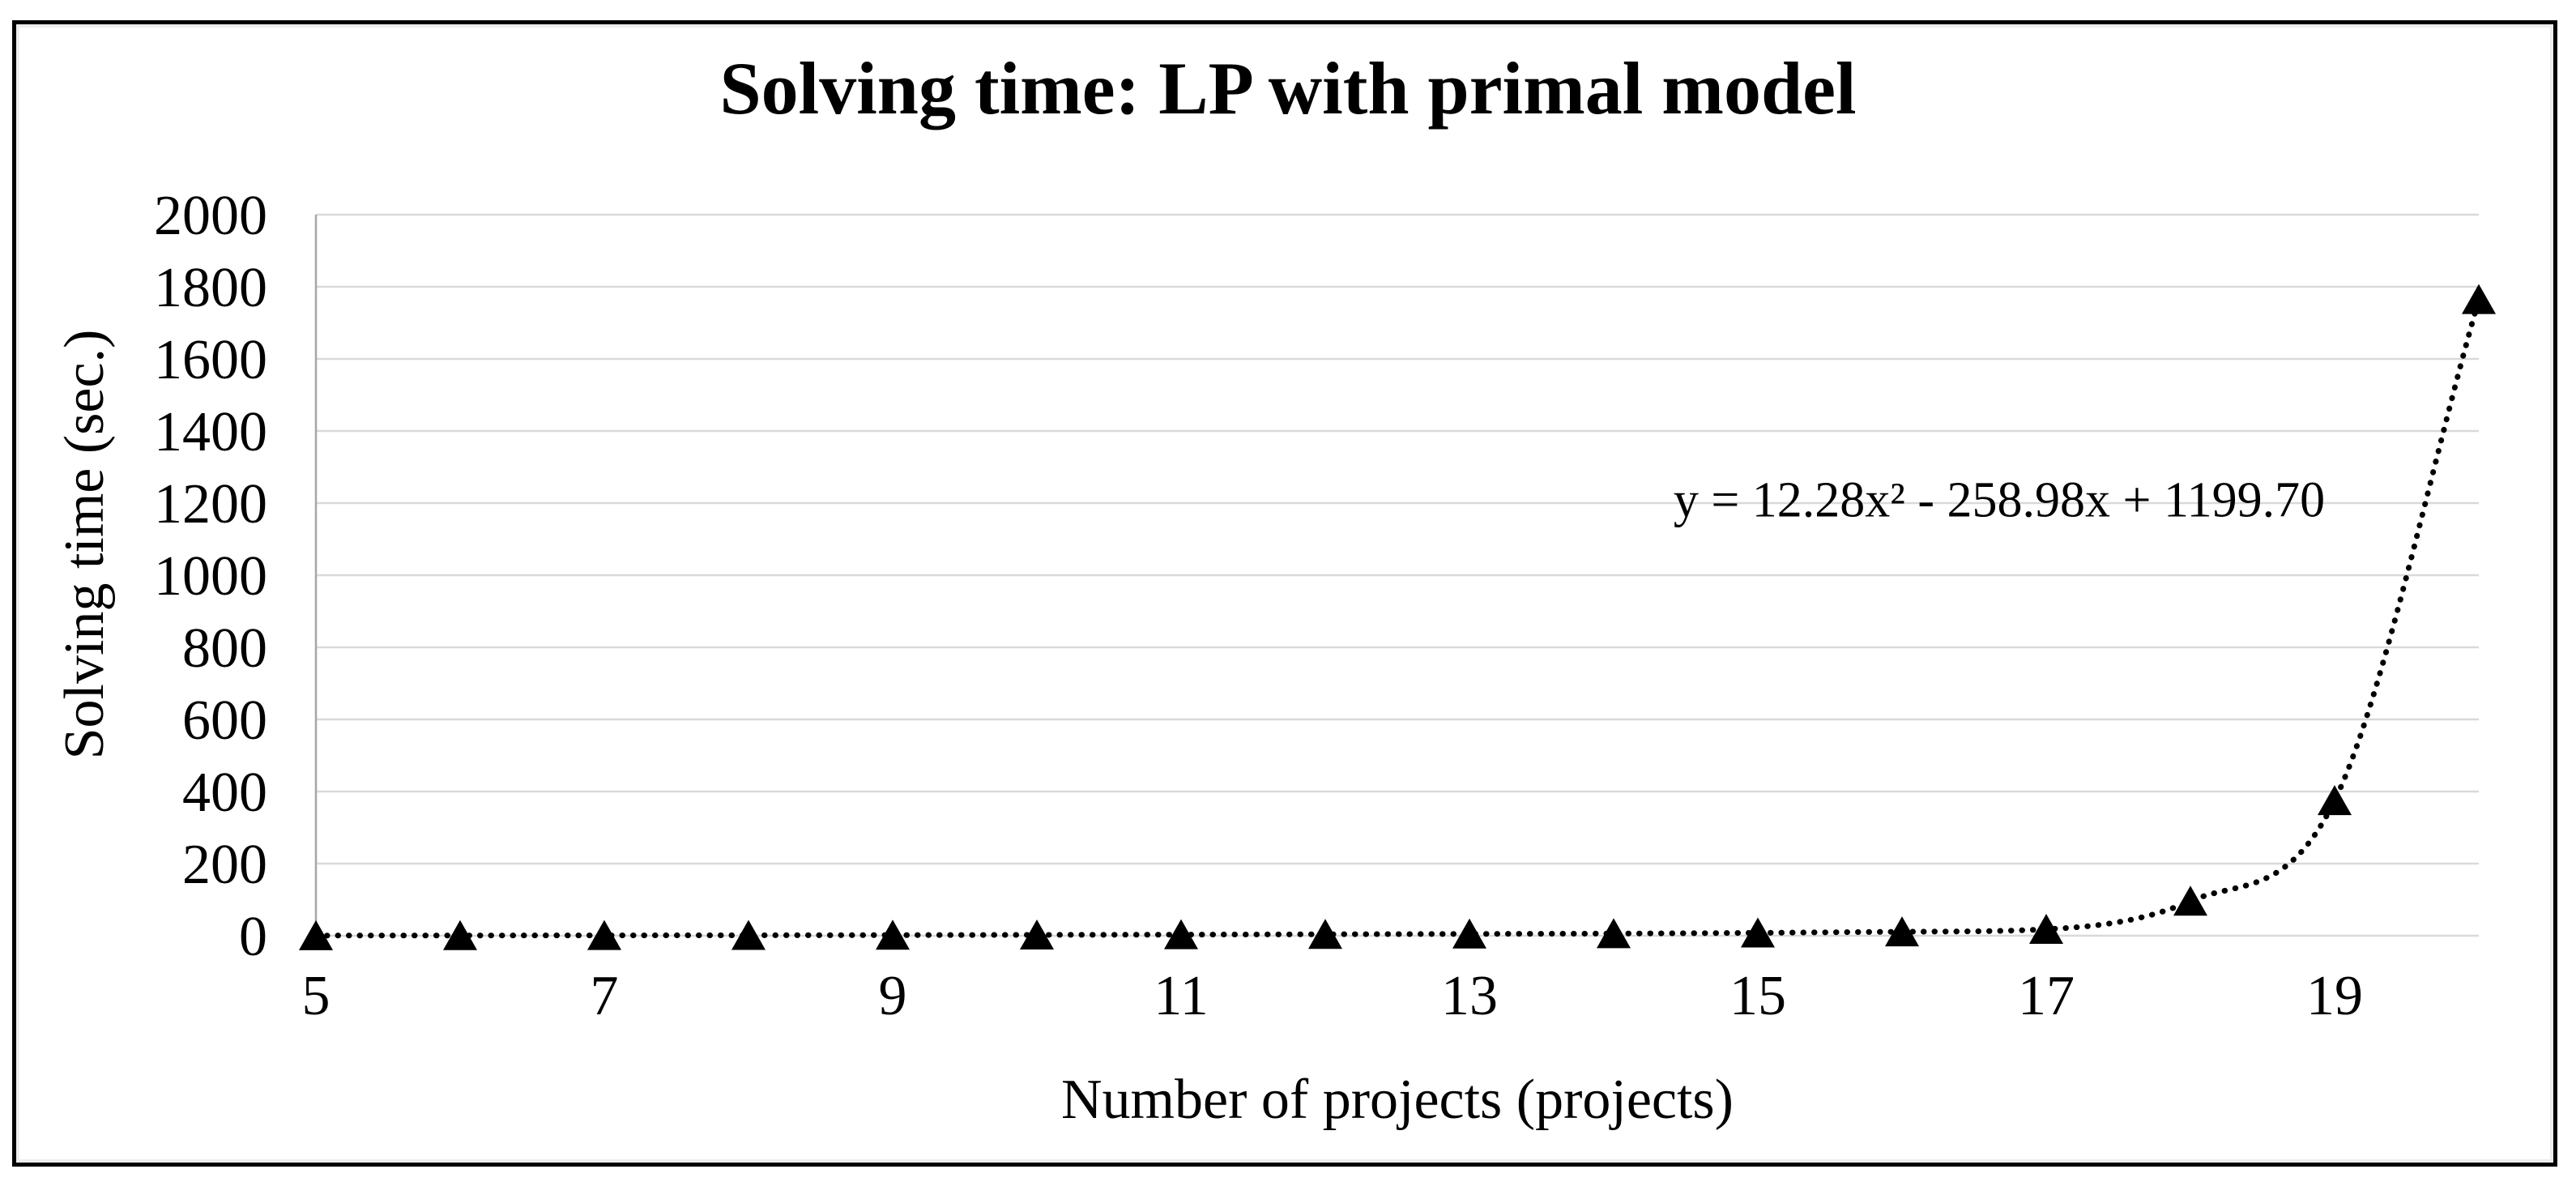 This screenshot has height=1182, width=2576. I want to click on data-point-marker-x11, so click(1181, 934).